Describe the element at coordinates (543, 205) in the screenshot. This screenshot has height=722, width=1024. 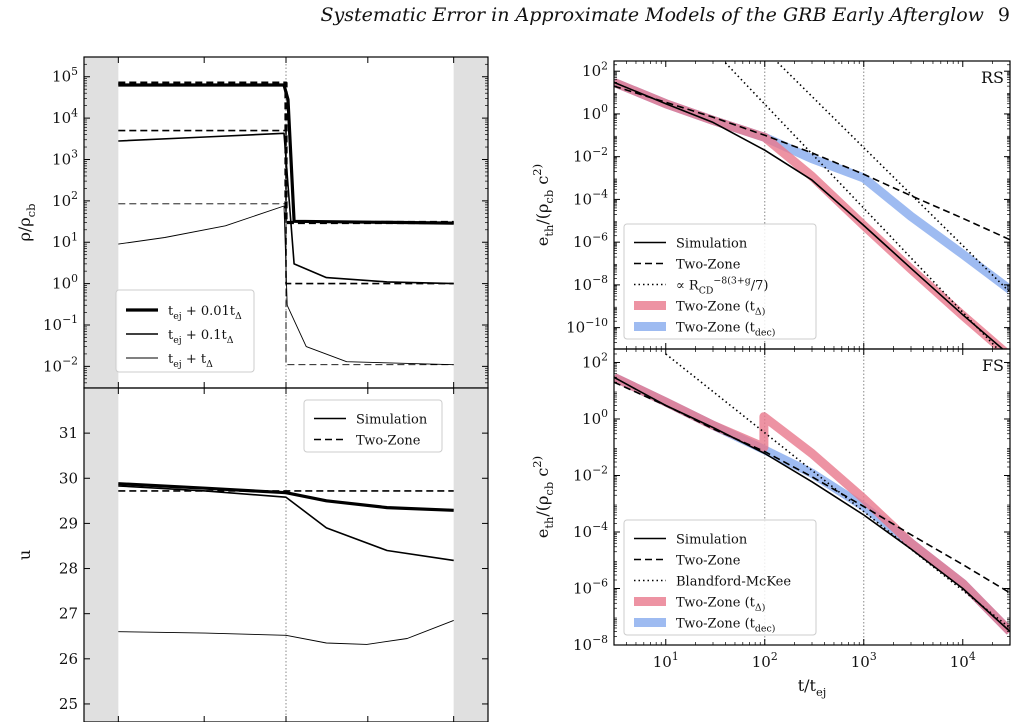
I see `y-axis-label-rs: eth​/(ρcb​ c2)​` at that location.